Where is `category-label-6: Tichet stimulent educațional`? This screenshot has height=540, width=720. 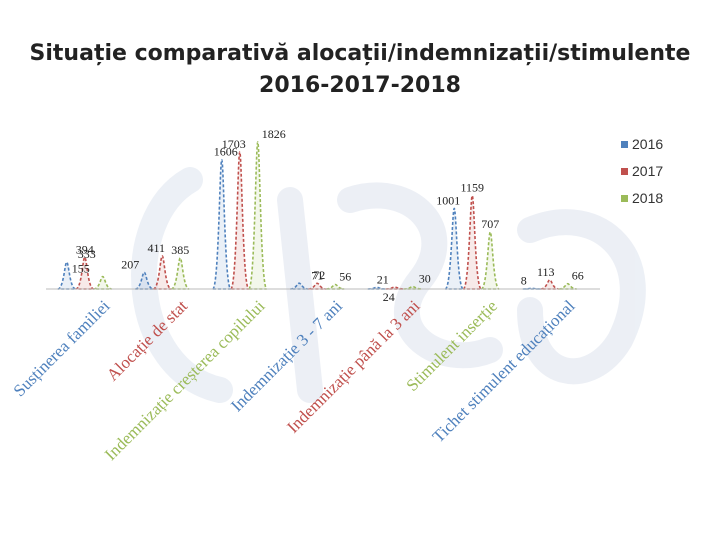 category-label-6: Tichet stimulent educațional is located at coordinates (504, 371).